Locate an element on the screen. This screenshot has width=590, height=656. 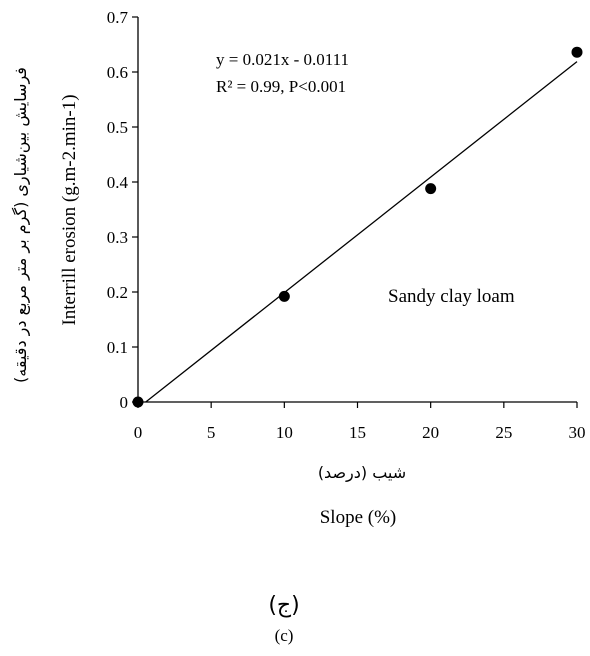
y-tick-label: 0 is located at coordinates (124, 402).